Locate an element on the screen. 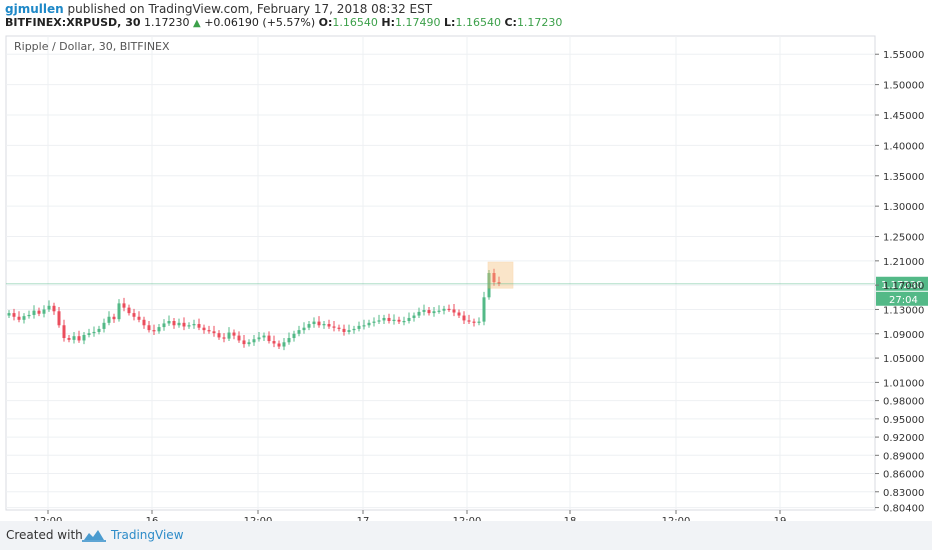  time-axis: 12:00 16 12:00 17 12:00 18 12:00 19 is located at coordinates (410, 515).